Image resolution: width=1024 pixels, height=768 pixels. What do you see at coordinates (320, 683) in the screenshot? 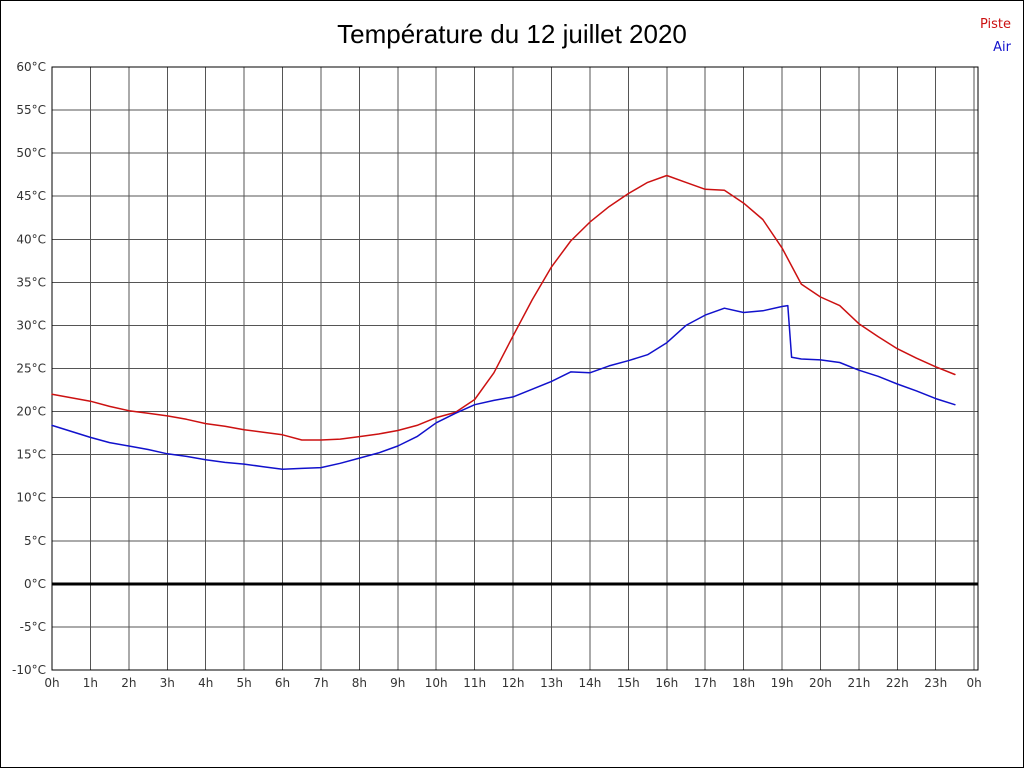
I see `x-axis-tick-label: 7h` at bounding box center [320, 683].